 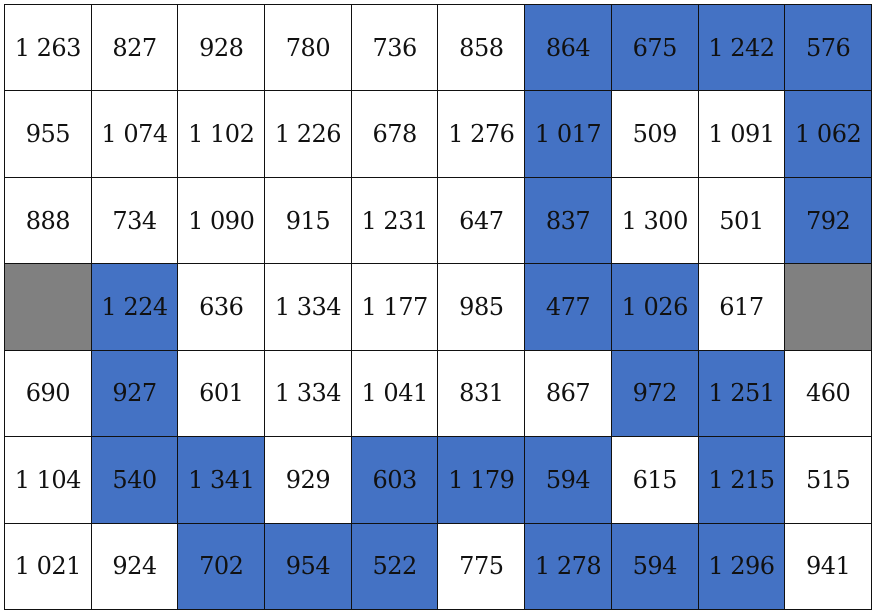 I want to click on grid-cell-r3-c2: 734, so click(x=135, y=221).